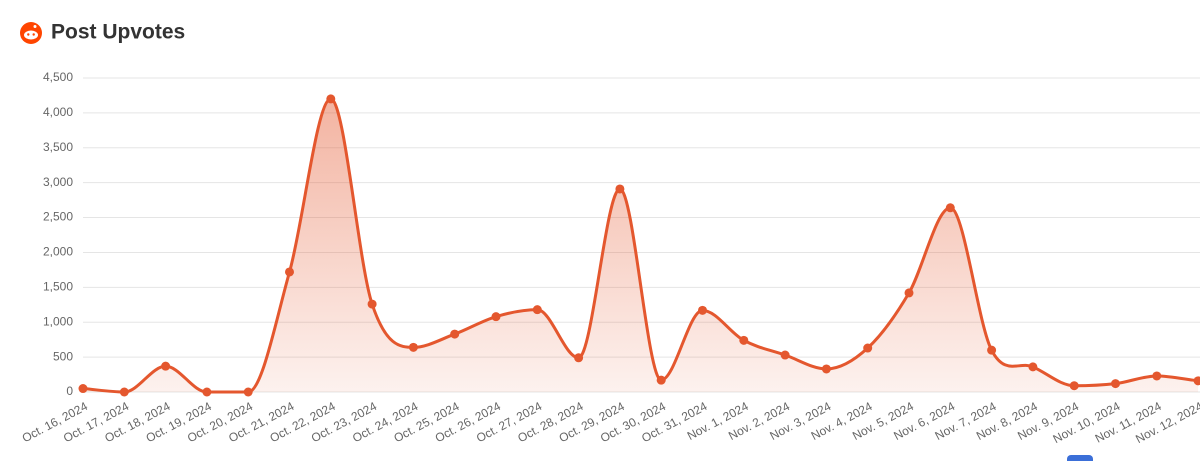  I want to click on reddit-icon, so click(31, 33).